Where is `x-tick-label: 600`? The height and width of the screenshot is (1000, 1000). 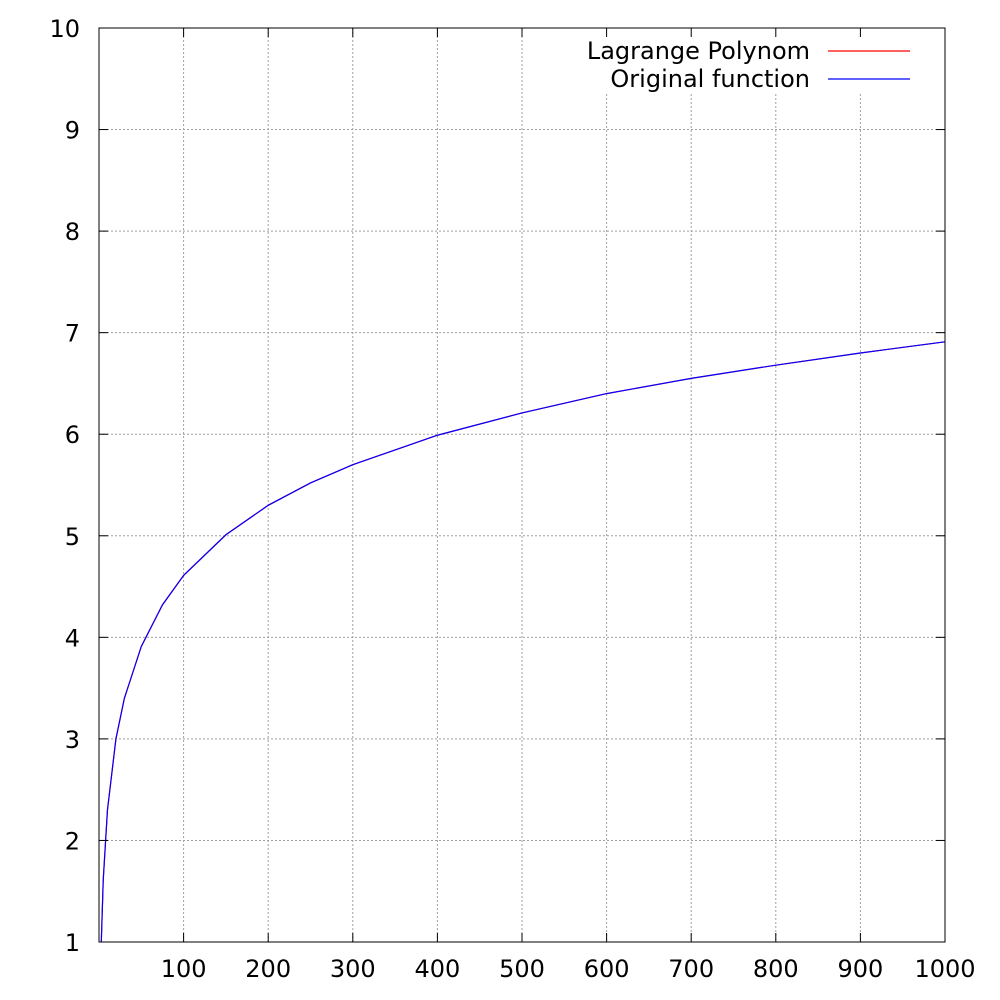
x-tick-label: 600 is located at coordinates (607, 969).